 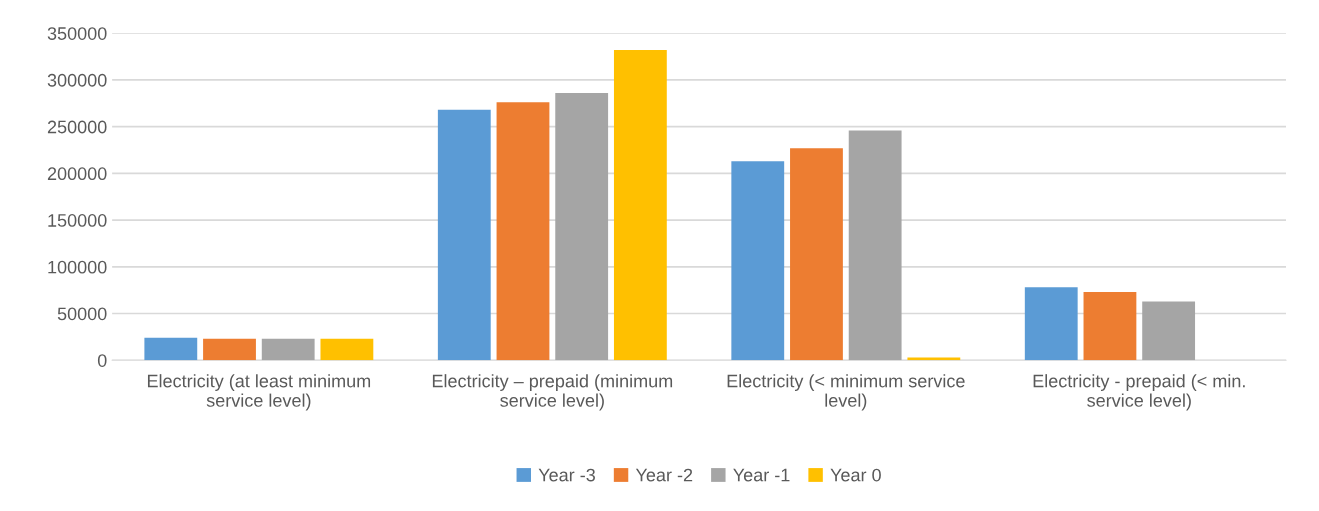 What do you see at coordinates (77, 33) in the screenshot?
I see `y-tick-label: 350000` at bounding box center [77, 33].